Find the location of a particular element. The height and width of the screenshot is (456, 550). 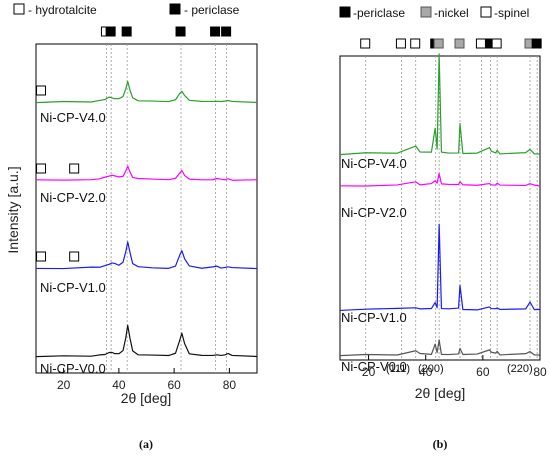

legend-a-hydrotalcite-label: - hydrotalcite is located at coordinates (62, 10).